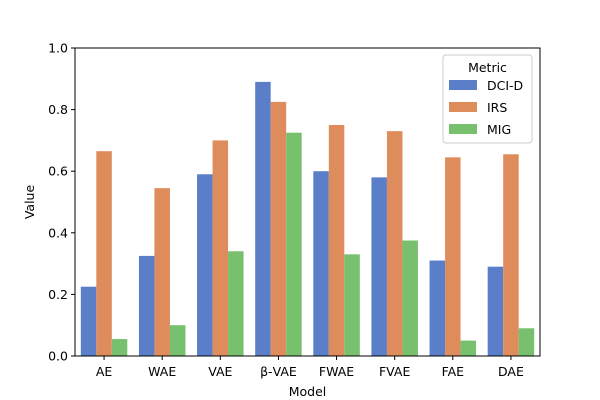 The width and height of the screenshot is (600, 400). I want to click on x-tick-label: AE, so click(104, 371).